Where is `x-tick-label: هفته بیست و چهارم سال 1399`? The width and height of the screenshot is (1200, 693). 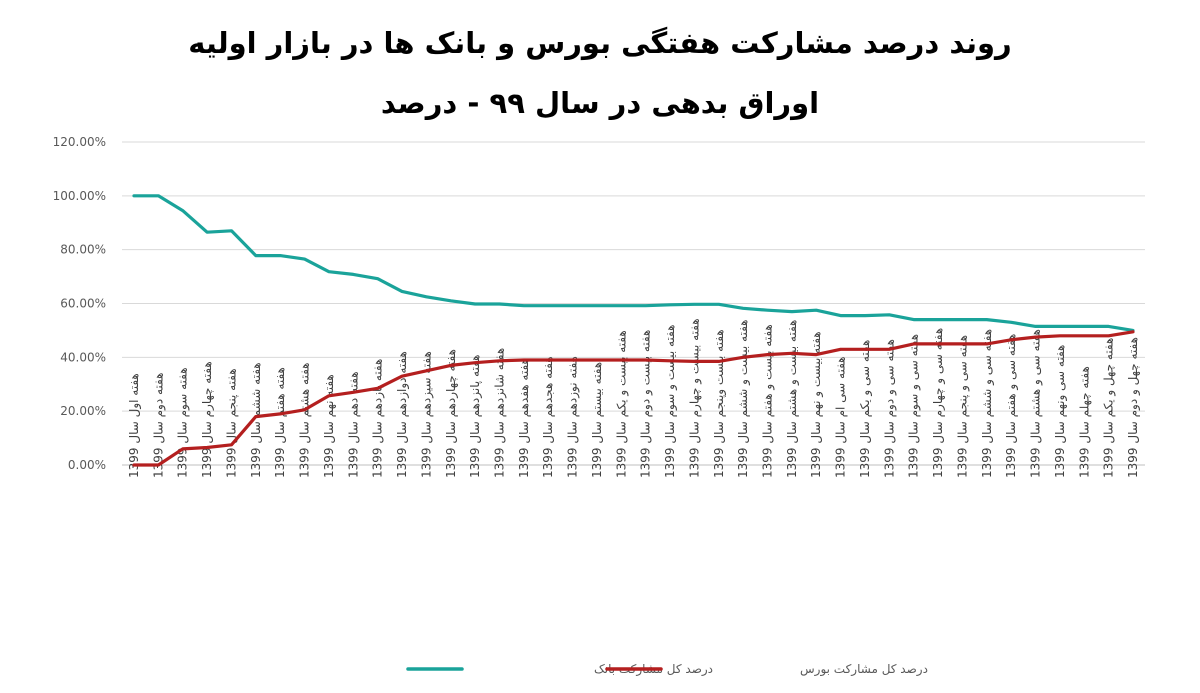
x-tick-label: هفته بیست و چهارم سال 1399 is located at coordinates (694, 398).